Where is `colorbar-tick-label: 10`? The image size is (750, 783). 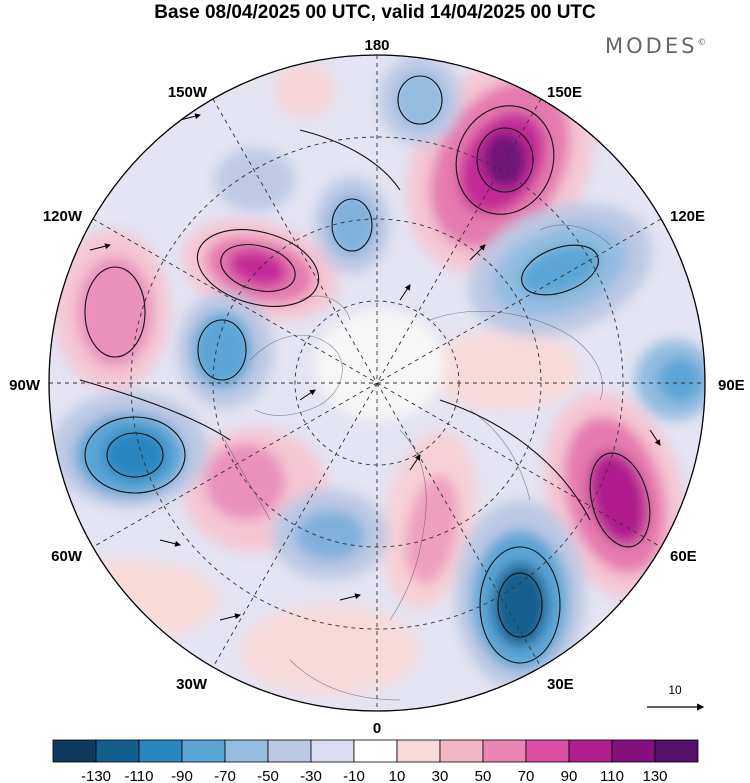
colorbar-tick-label: 10 is located at coordinates (397, 775).